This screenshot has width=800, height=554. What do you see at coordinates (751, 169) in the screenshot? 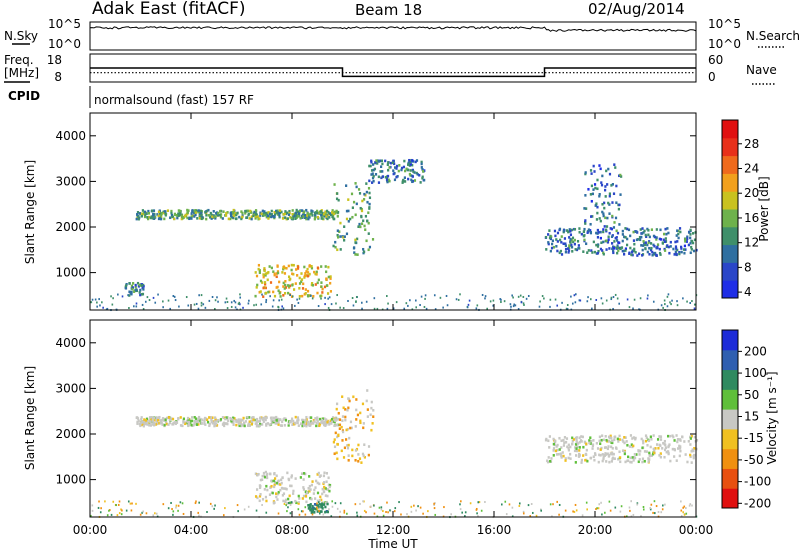
I see `power-colorbar-tick-label: 24` at bounding box center [751, 169].